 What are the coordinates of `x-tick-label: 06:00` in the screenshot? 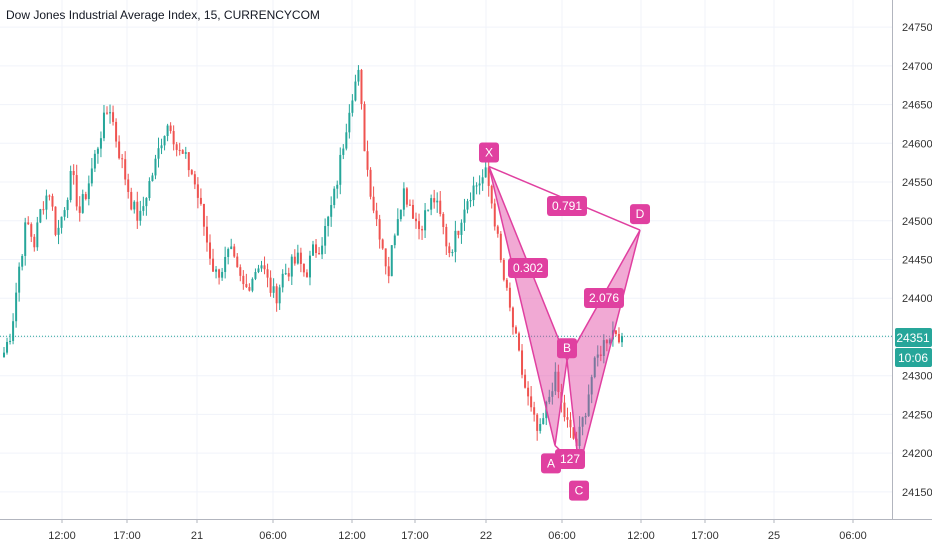 It's located at (562, 536).